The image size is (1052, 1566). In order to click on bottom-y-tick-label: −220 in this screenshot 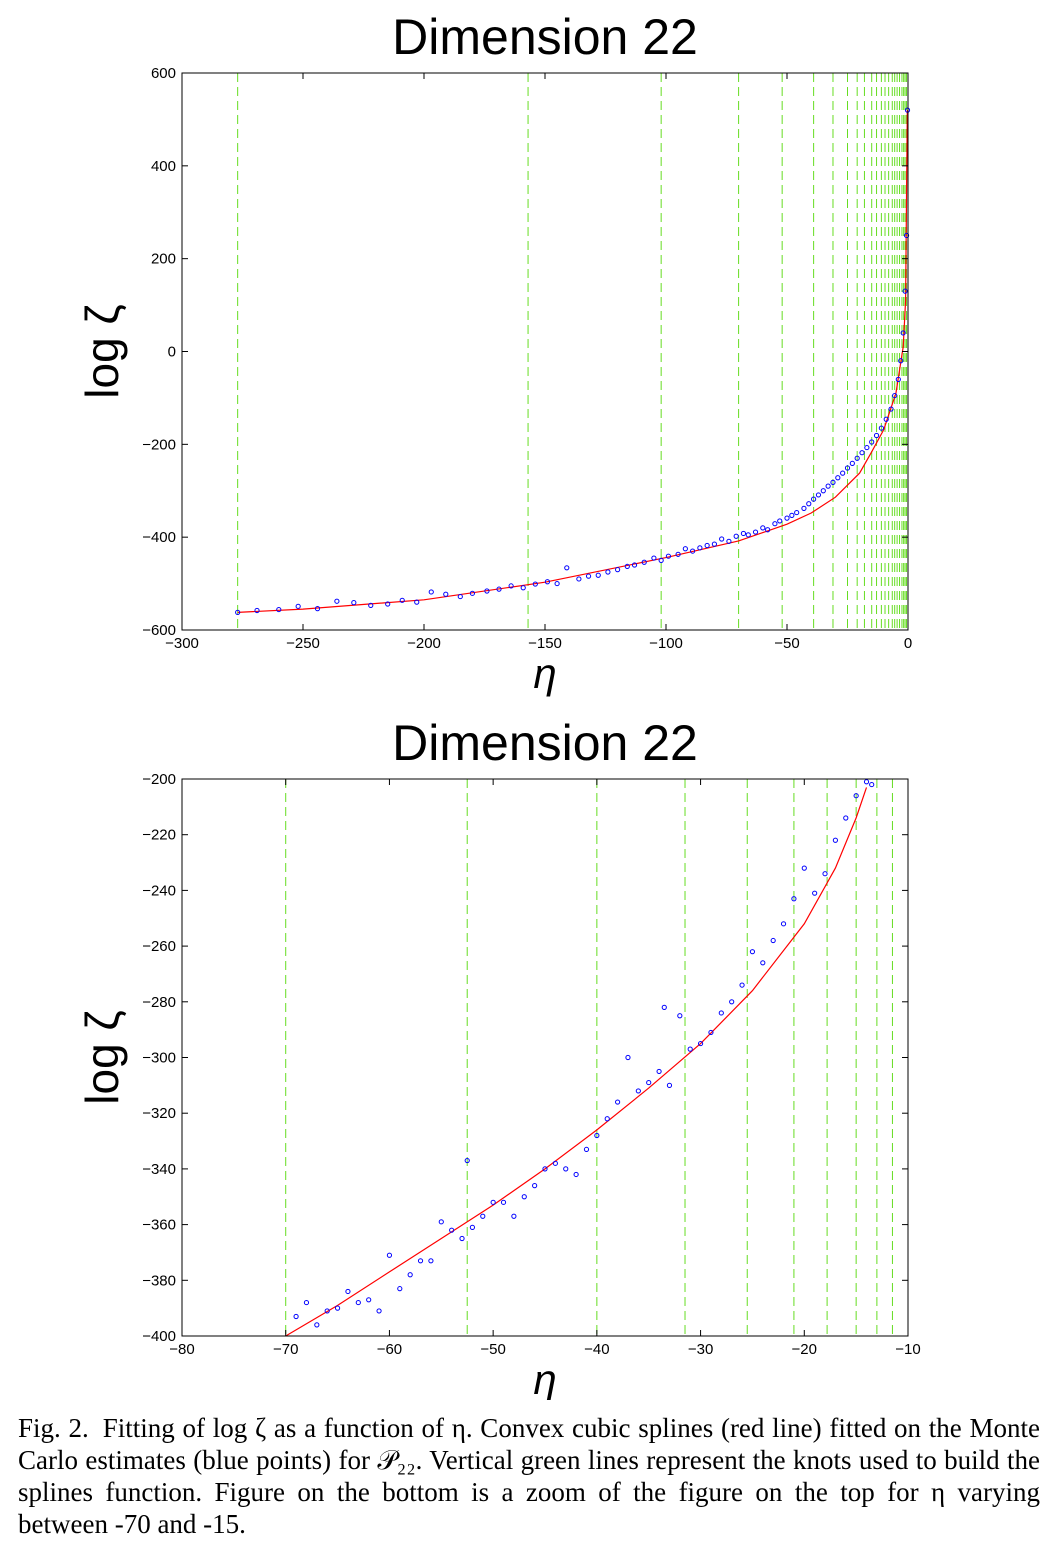, I will do `click(159, 835)`.